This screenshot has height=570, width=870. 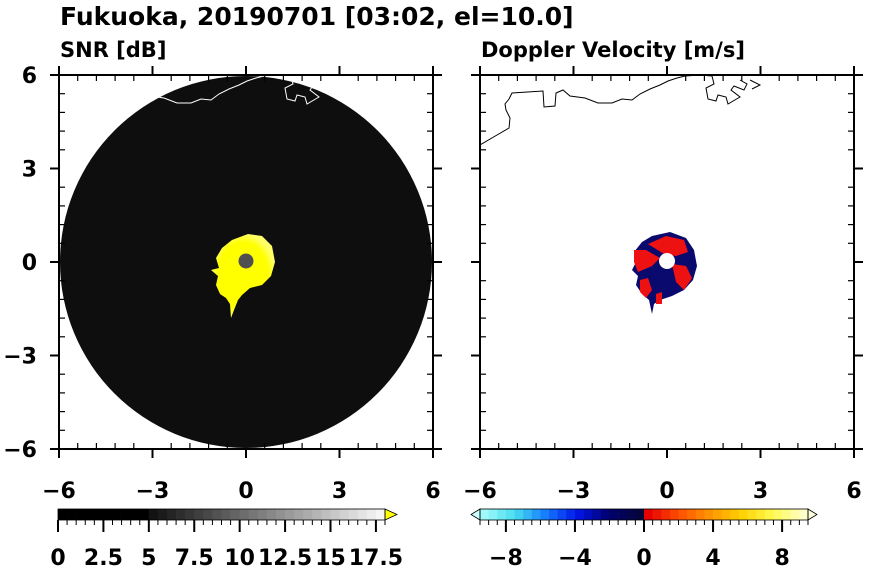 I want to click on colorbar-tick-label: 12.5, so click(x=285, y=558).